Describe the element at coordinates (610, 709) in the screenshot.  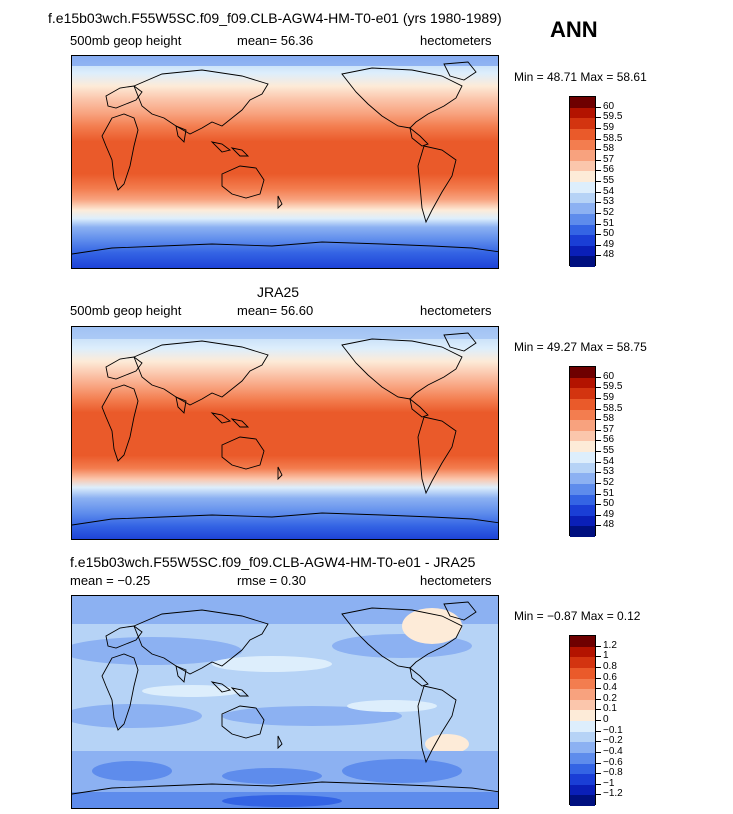
I see `colorbar-label: 0.1` at that location.